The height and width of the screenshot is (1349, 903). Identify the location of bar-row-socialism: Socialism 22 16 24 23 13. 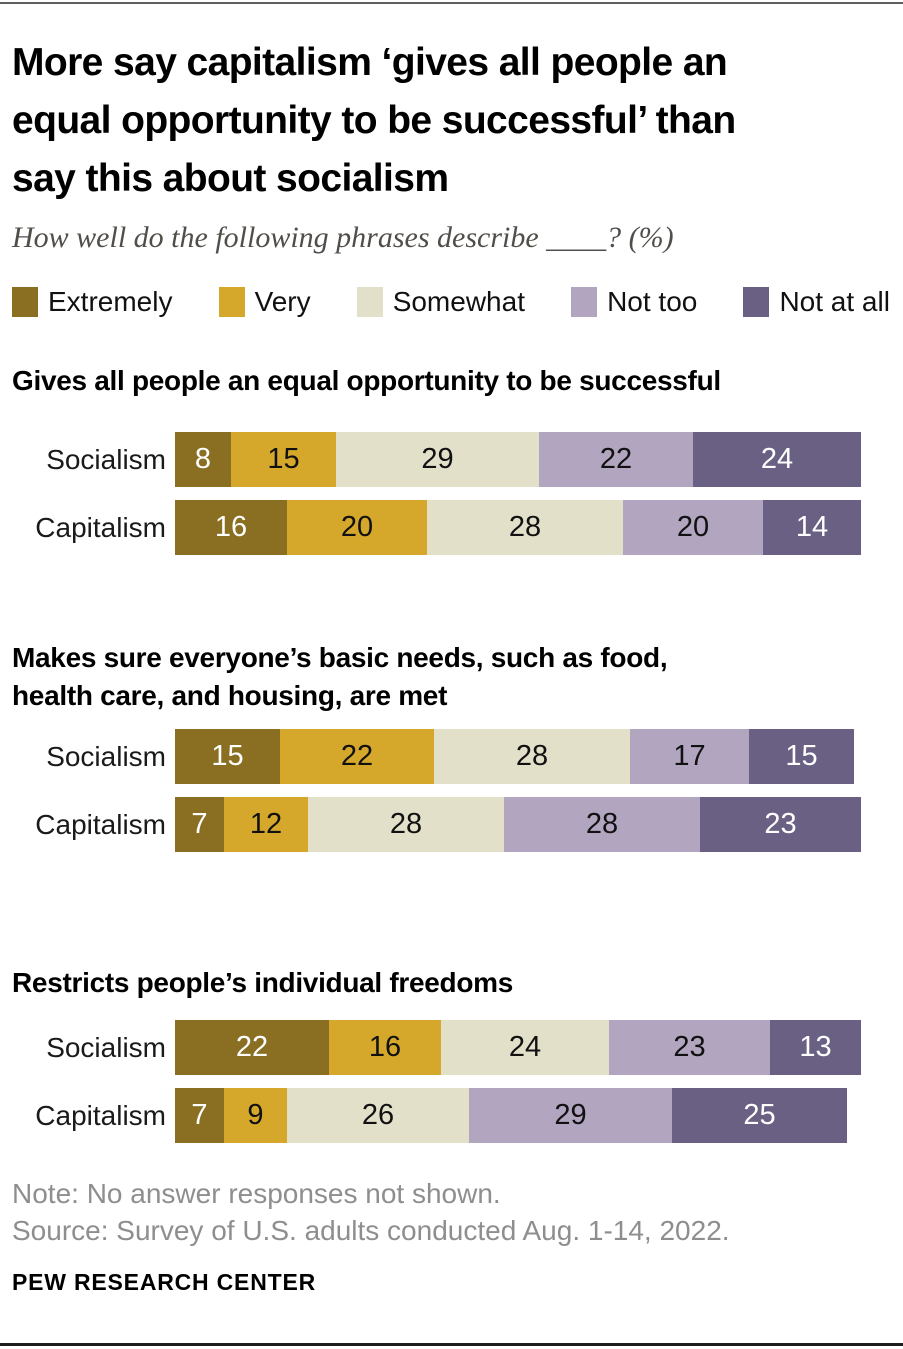
(451, 1047).